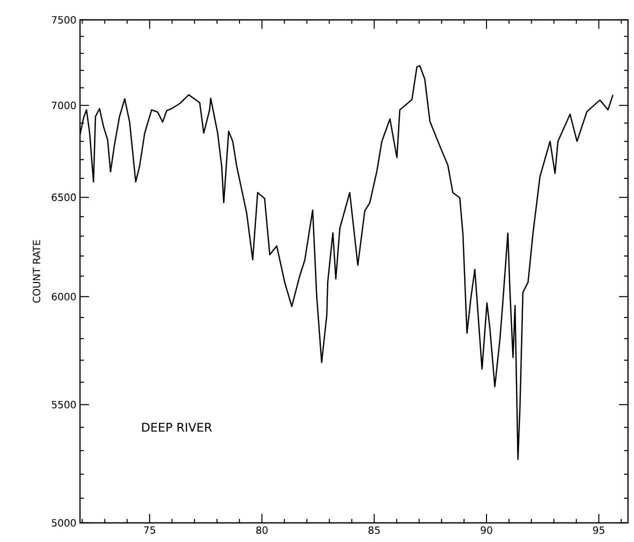 The height and width of the screenshot is (542, 634). I want to click on x-tick-label: 80, so click(262, 530).